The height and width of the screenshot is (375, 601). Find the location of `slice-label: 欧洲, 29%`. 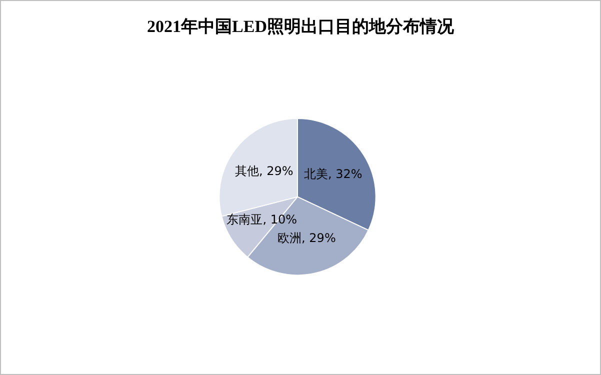

slice-label: 欧洲, 29% is located at coordinates (307, 237).